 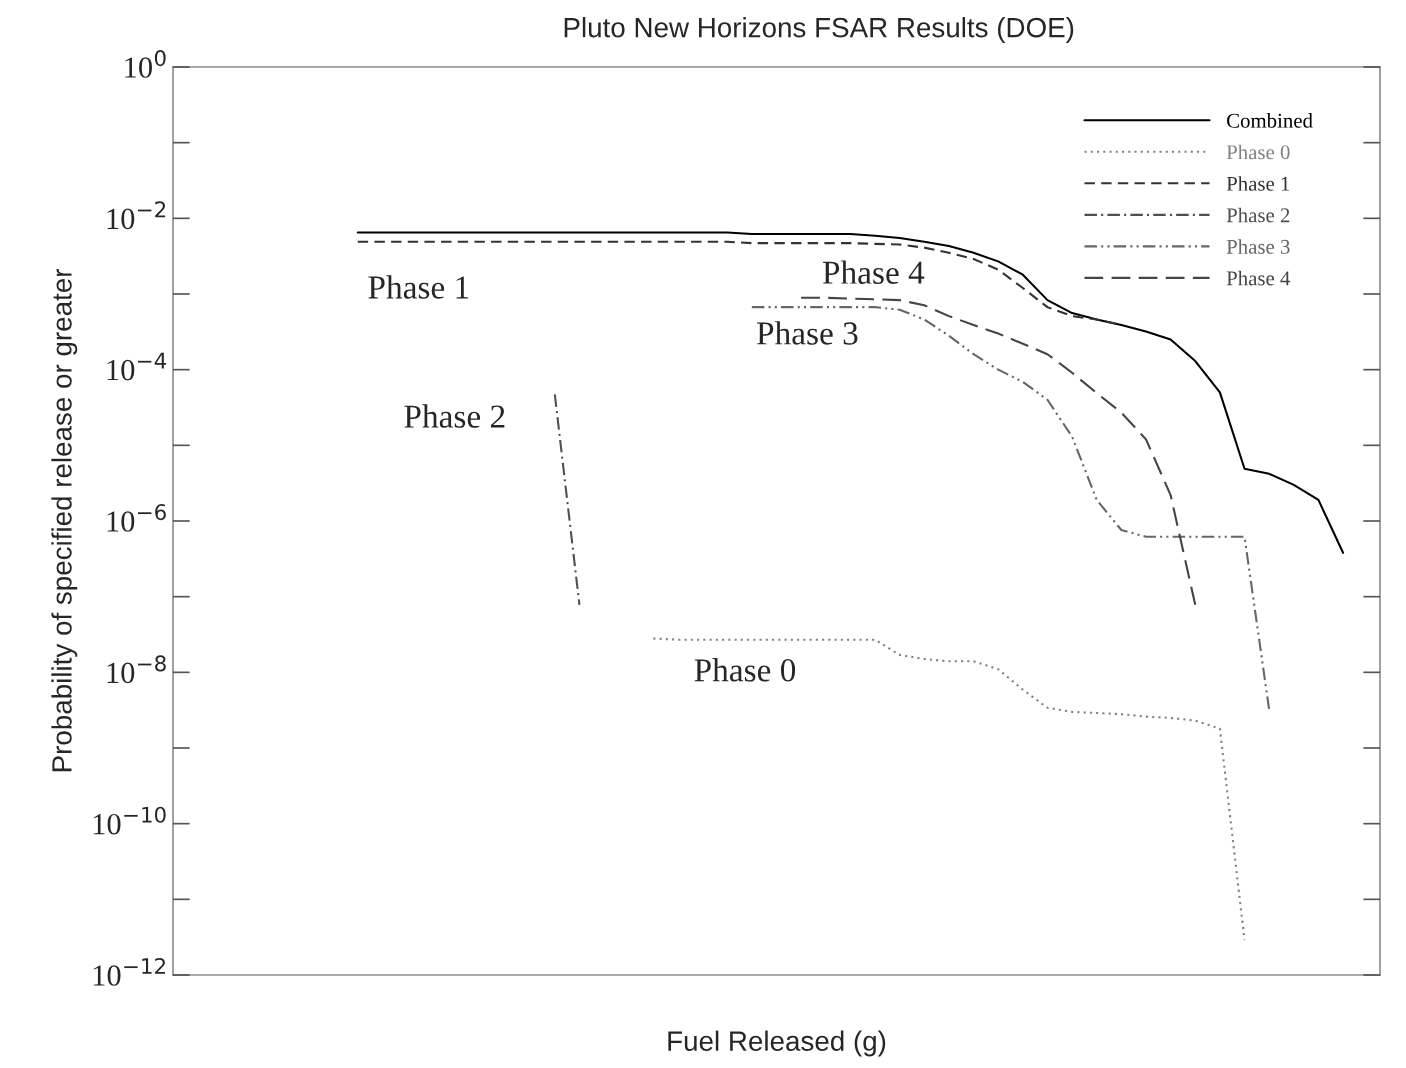 I want to click on chart-title: Pluto New Horizons FSAR Results (DOE), so click(x=819, y=30).